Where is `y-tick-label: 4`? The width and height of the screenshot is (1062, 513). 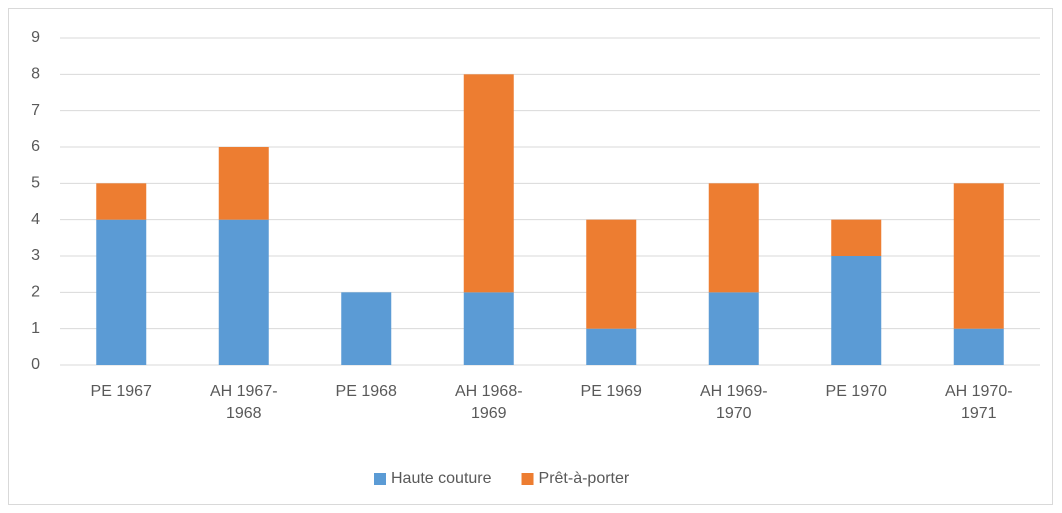 y-tick-label: 4 is located at coordinates (35, 219).